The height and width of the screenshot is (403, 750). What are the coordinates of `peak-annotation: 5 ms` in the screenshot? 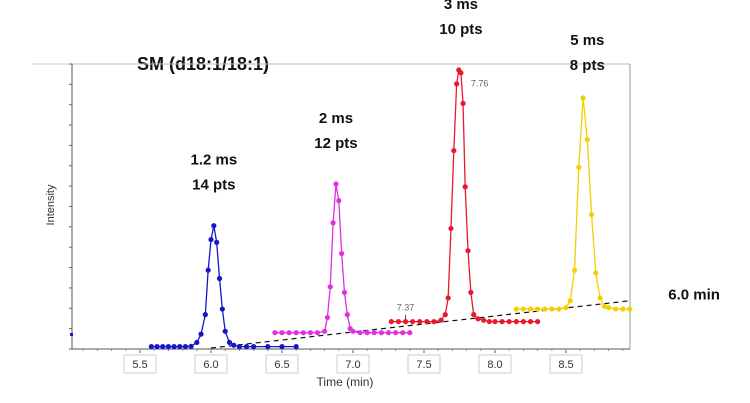 It's located at (587, 40).